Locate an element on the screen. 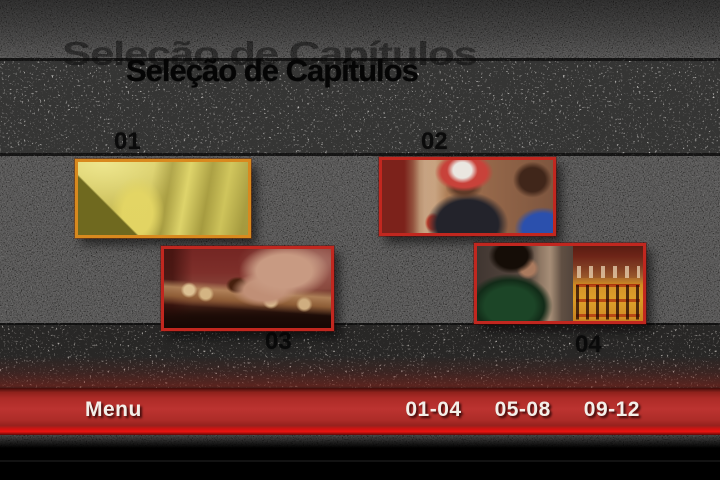 This screenshot has width=720, height=480. chapter-03-still-hand-game-board is located at coordinates (247, 288).